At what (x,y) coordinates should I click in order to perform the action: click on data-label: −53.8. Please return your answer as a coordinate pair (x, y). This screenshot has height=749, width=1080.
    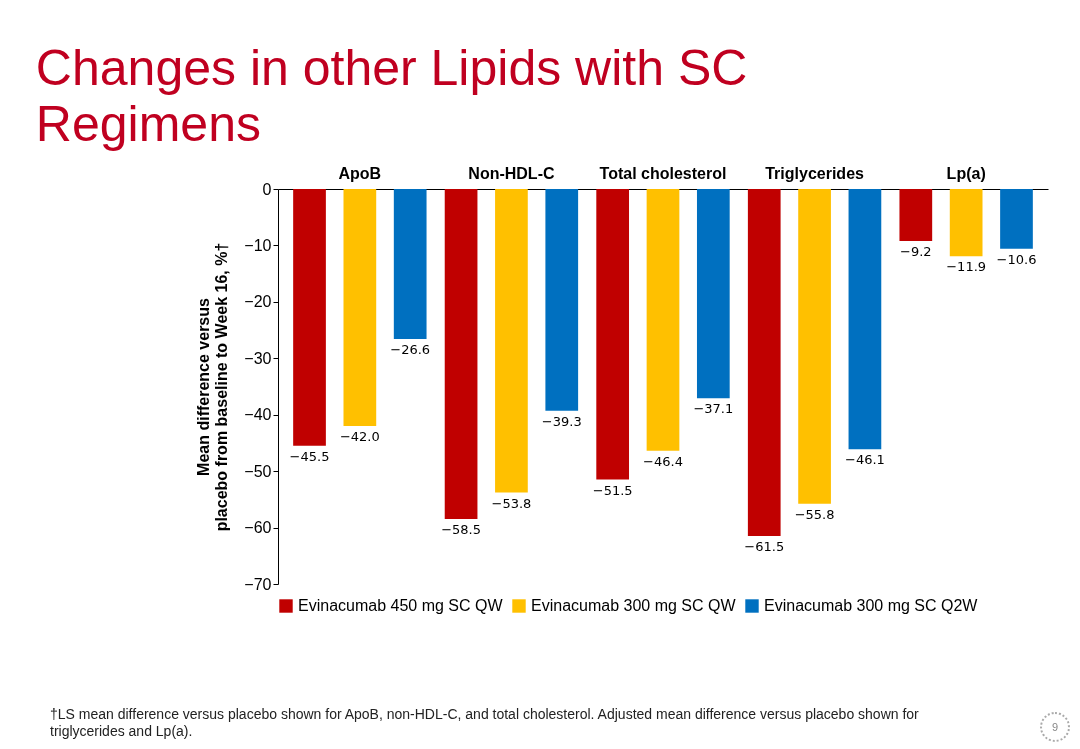
    Looking at the image, I should click on (511, 503).